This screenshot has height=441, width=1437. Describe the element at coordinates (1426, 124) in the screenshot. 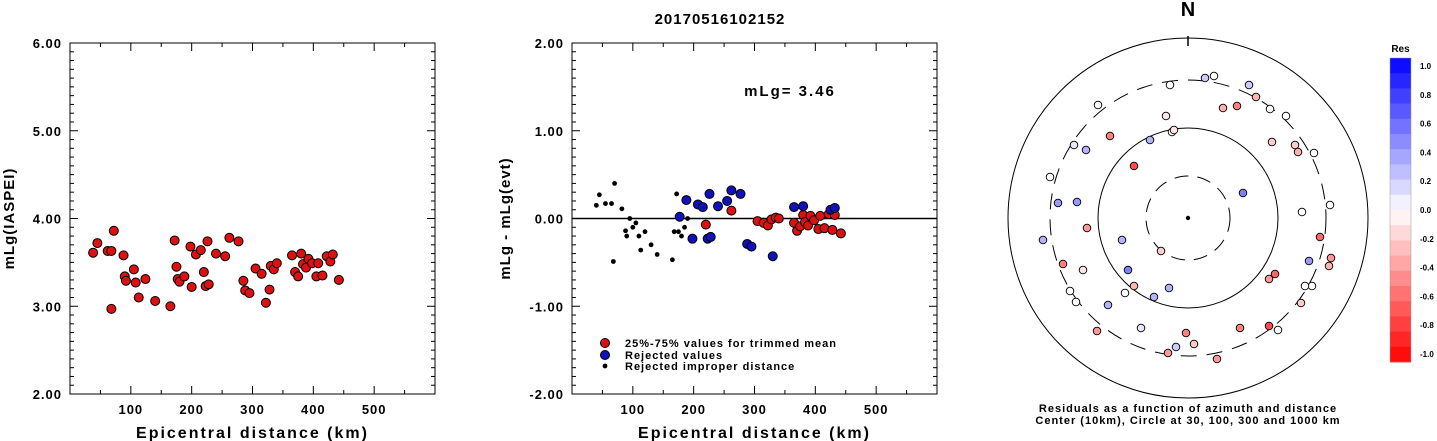

I see `colorbar-tick-label: 0.6` at that location.